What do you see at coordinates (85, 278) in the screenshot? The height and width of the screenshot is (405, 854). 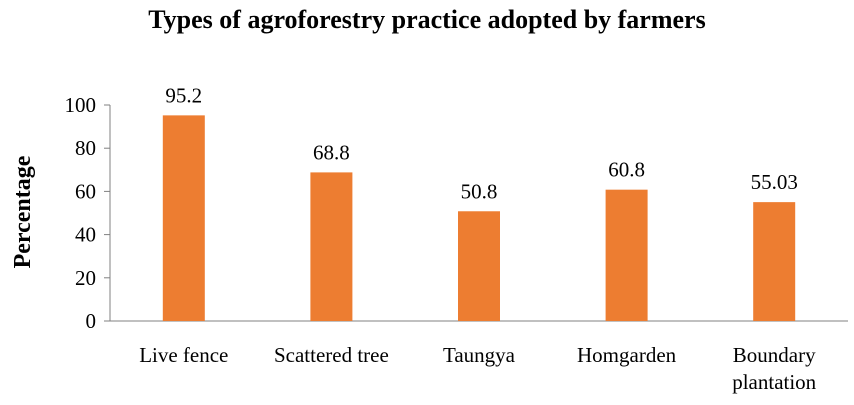 I see `y-tick-label: 20` at bounding box center [85, 278].